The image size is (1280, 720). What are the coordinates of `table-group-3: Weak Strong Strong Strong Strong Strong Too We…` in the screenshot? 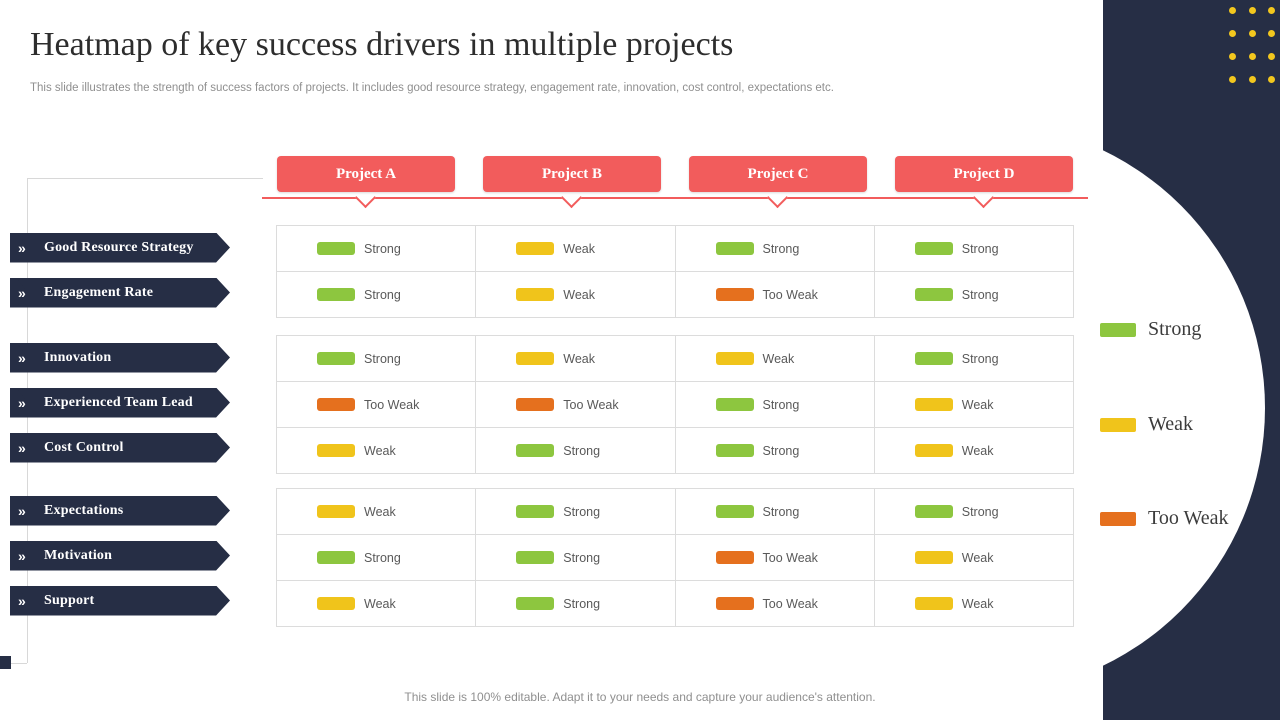 It's located at (675, 557).